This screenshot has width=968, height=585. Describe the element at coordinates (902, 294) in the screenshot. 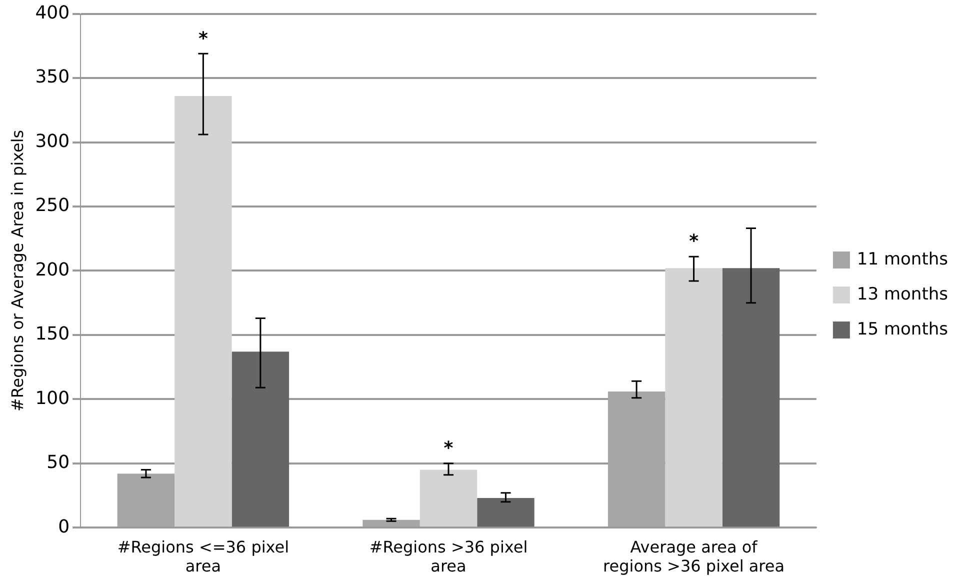

I see `legend-label: 13 months` at that location.